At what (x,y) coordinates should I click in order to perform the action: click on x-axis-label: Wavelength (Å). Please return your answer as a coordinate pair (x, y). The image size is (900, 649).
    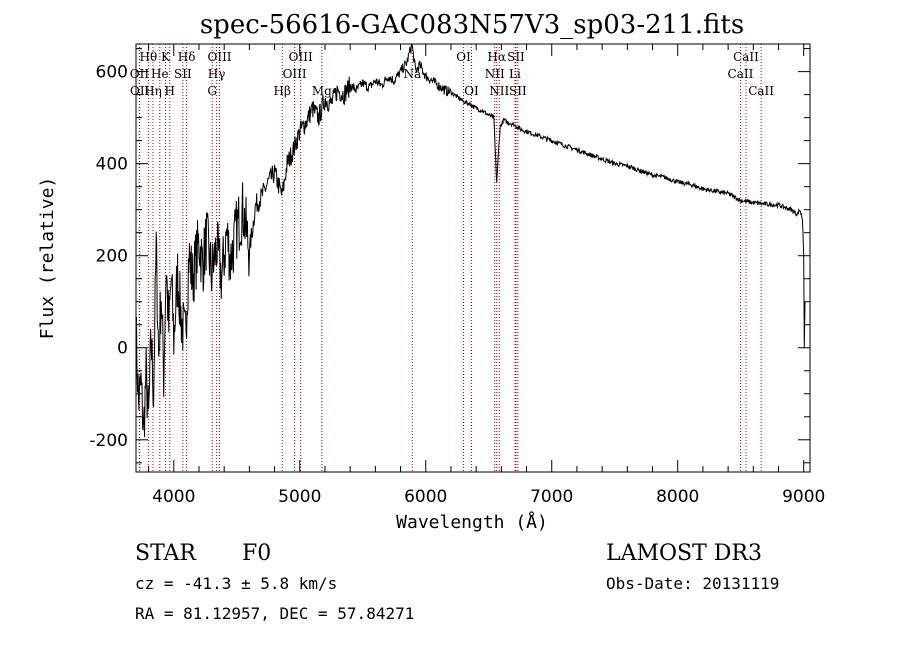
    Looking at the image, I should click on (472, 522).